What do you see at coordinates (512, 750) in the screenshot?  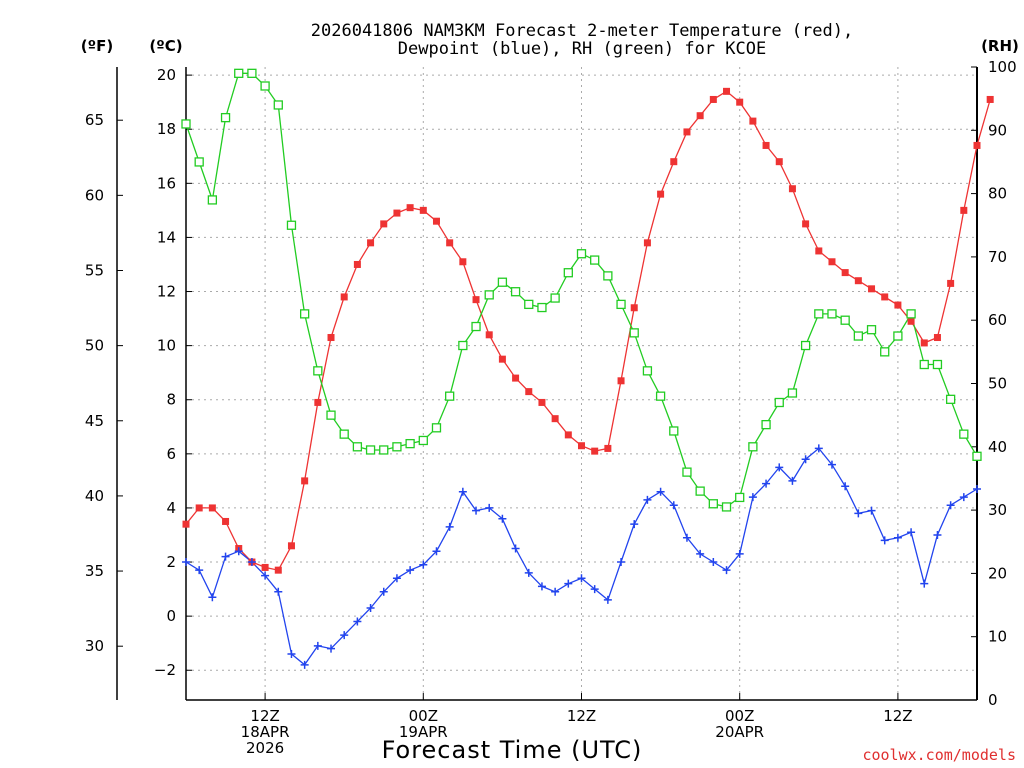 I see `x-axis-label: Forecast Time (UTC)` at bounding box center [512, 750].